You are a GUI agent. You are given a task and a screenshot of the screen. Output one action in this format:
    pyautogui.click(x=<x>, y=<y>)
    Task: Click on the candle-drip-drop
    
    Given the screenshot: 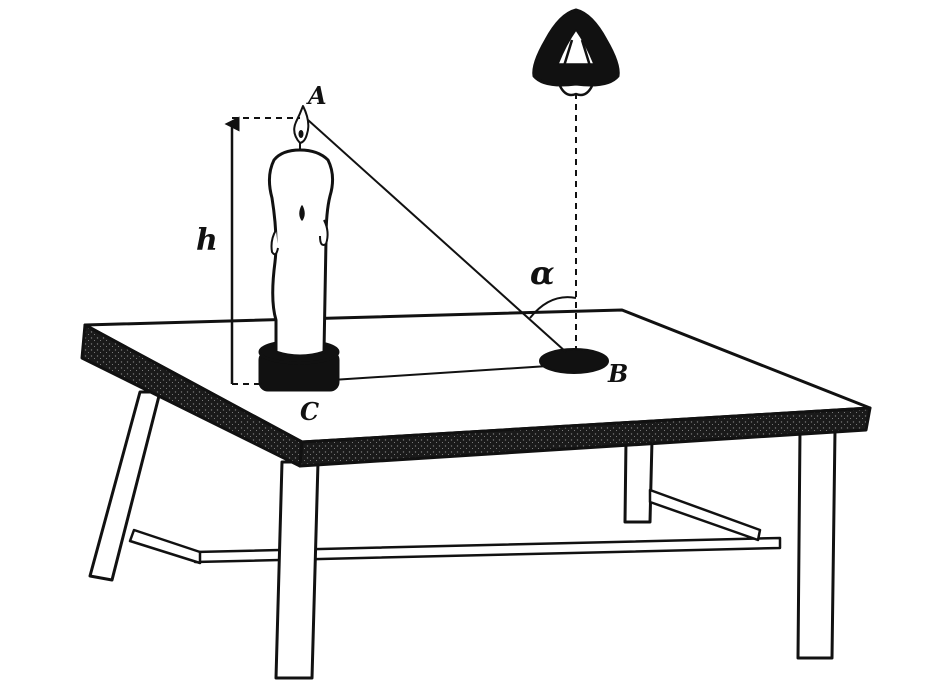 What is the action you would take?
    pyautogui.click(x=302, y=213)
    